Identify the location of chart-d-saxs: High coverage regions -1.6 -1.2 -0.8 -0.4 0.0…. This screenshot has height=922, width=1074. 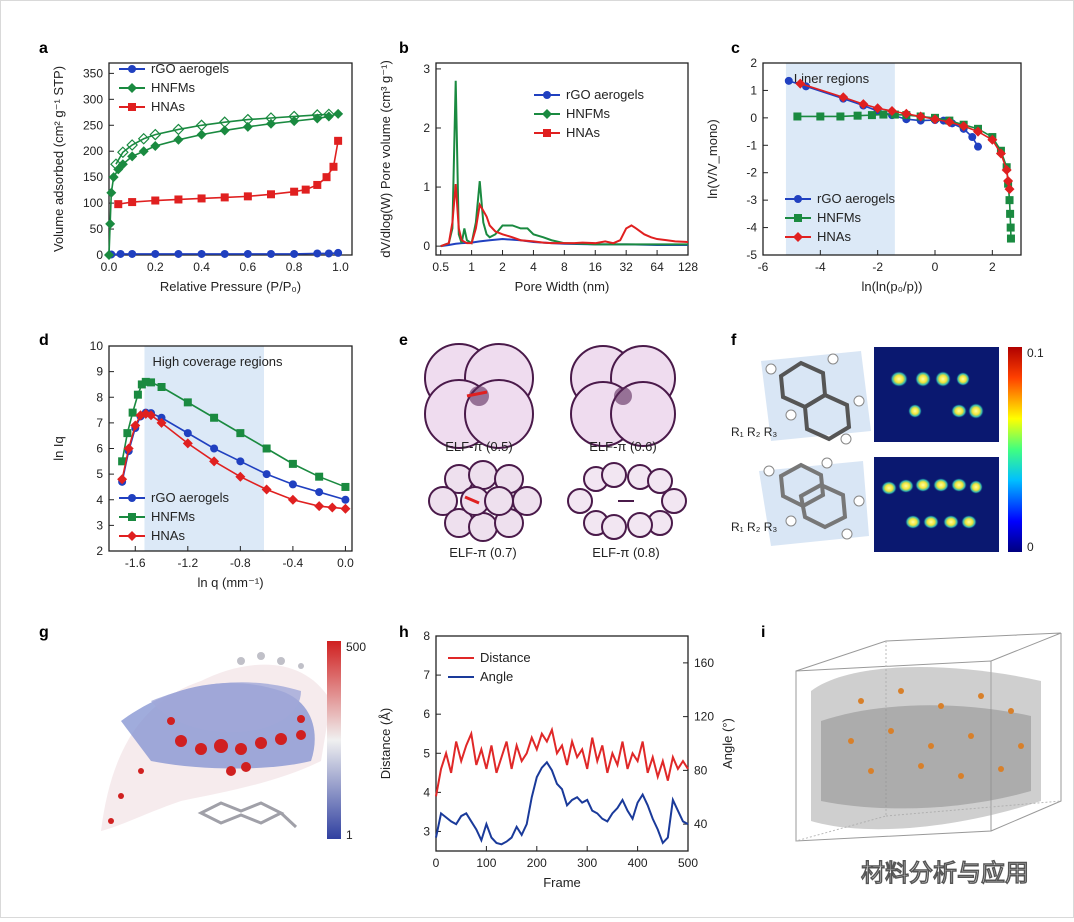
(202, 464).